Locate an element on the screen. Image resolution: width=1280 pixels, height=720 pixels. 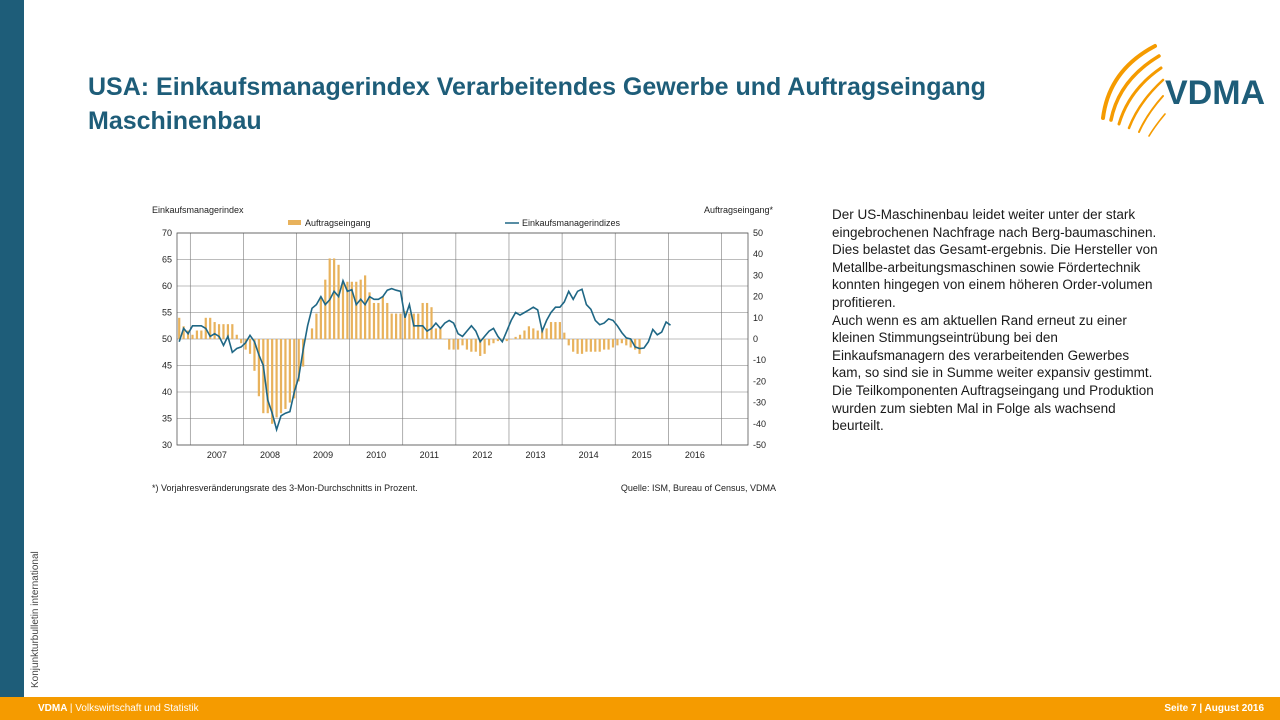
sidebar-label: Konjunkturbulletin international is located at coordinates (35, 619).